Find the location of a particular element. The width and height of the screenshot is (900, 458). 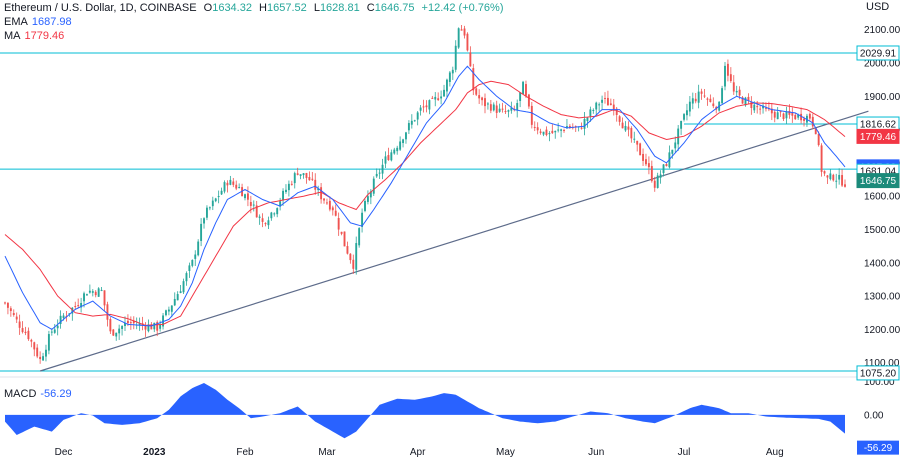

price-tick-label: 2000.00 is located at coordinates (882, 63).